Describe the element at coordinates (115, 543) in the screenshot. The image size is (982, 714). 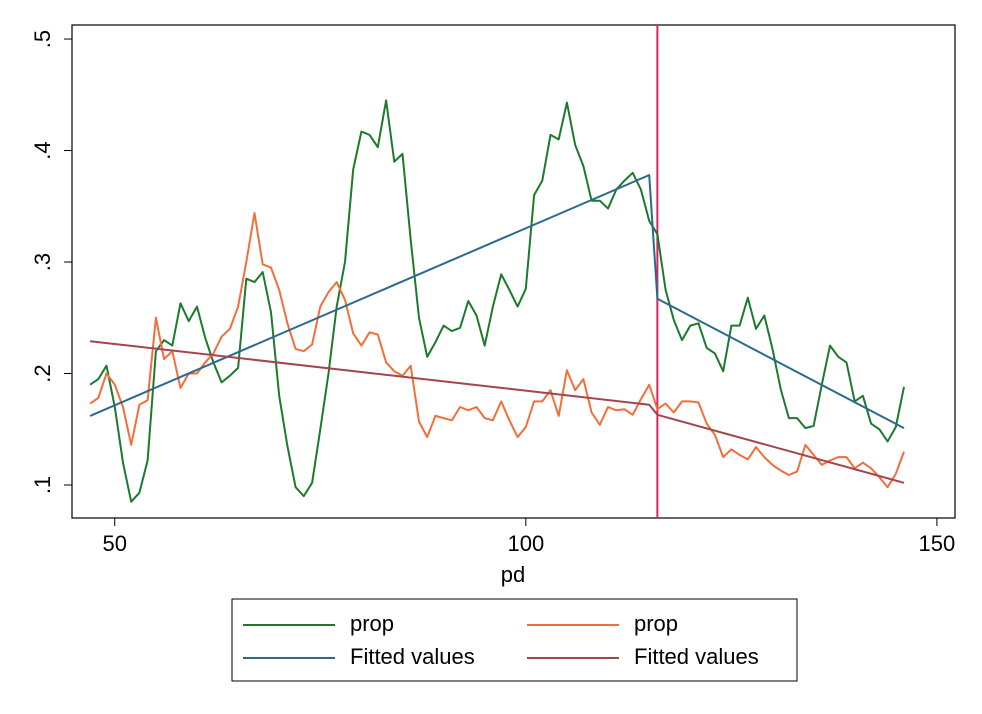
I see `x-tick-label: 50` at that location.